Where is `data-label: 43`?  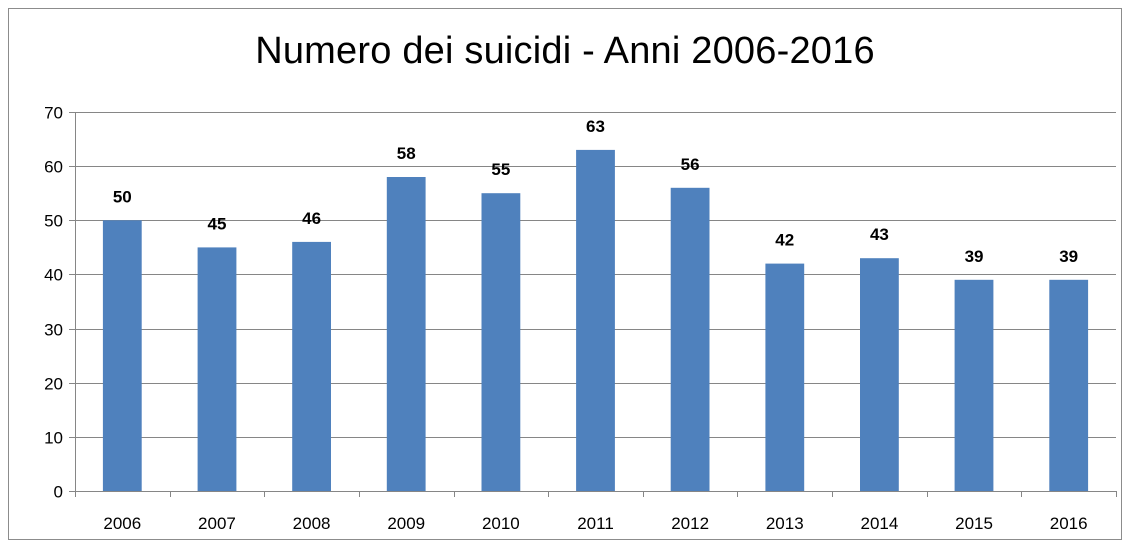 data-label: 43 is located at coordinates (879, 234).